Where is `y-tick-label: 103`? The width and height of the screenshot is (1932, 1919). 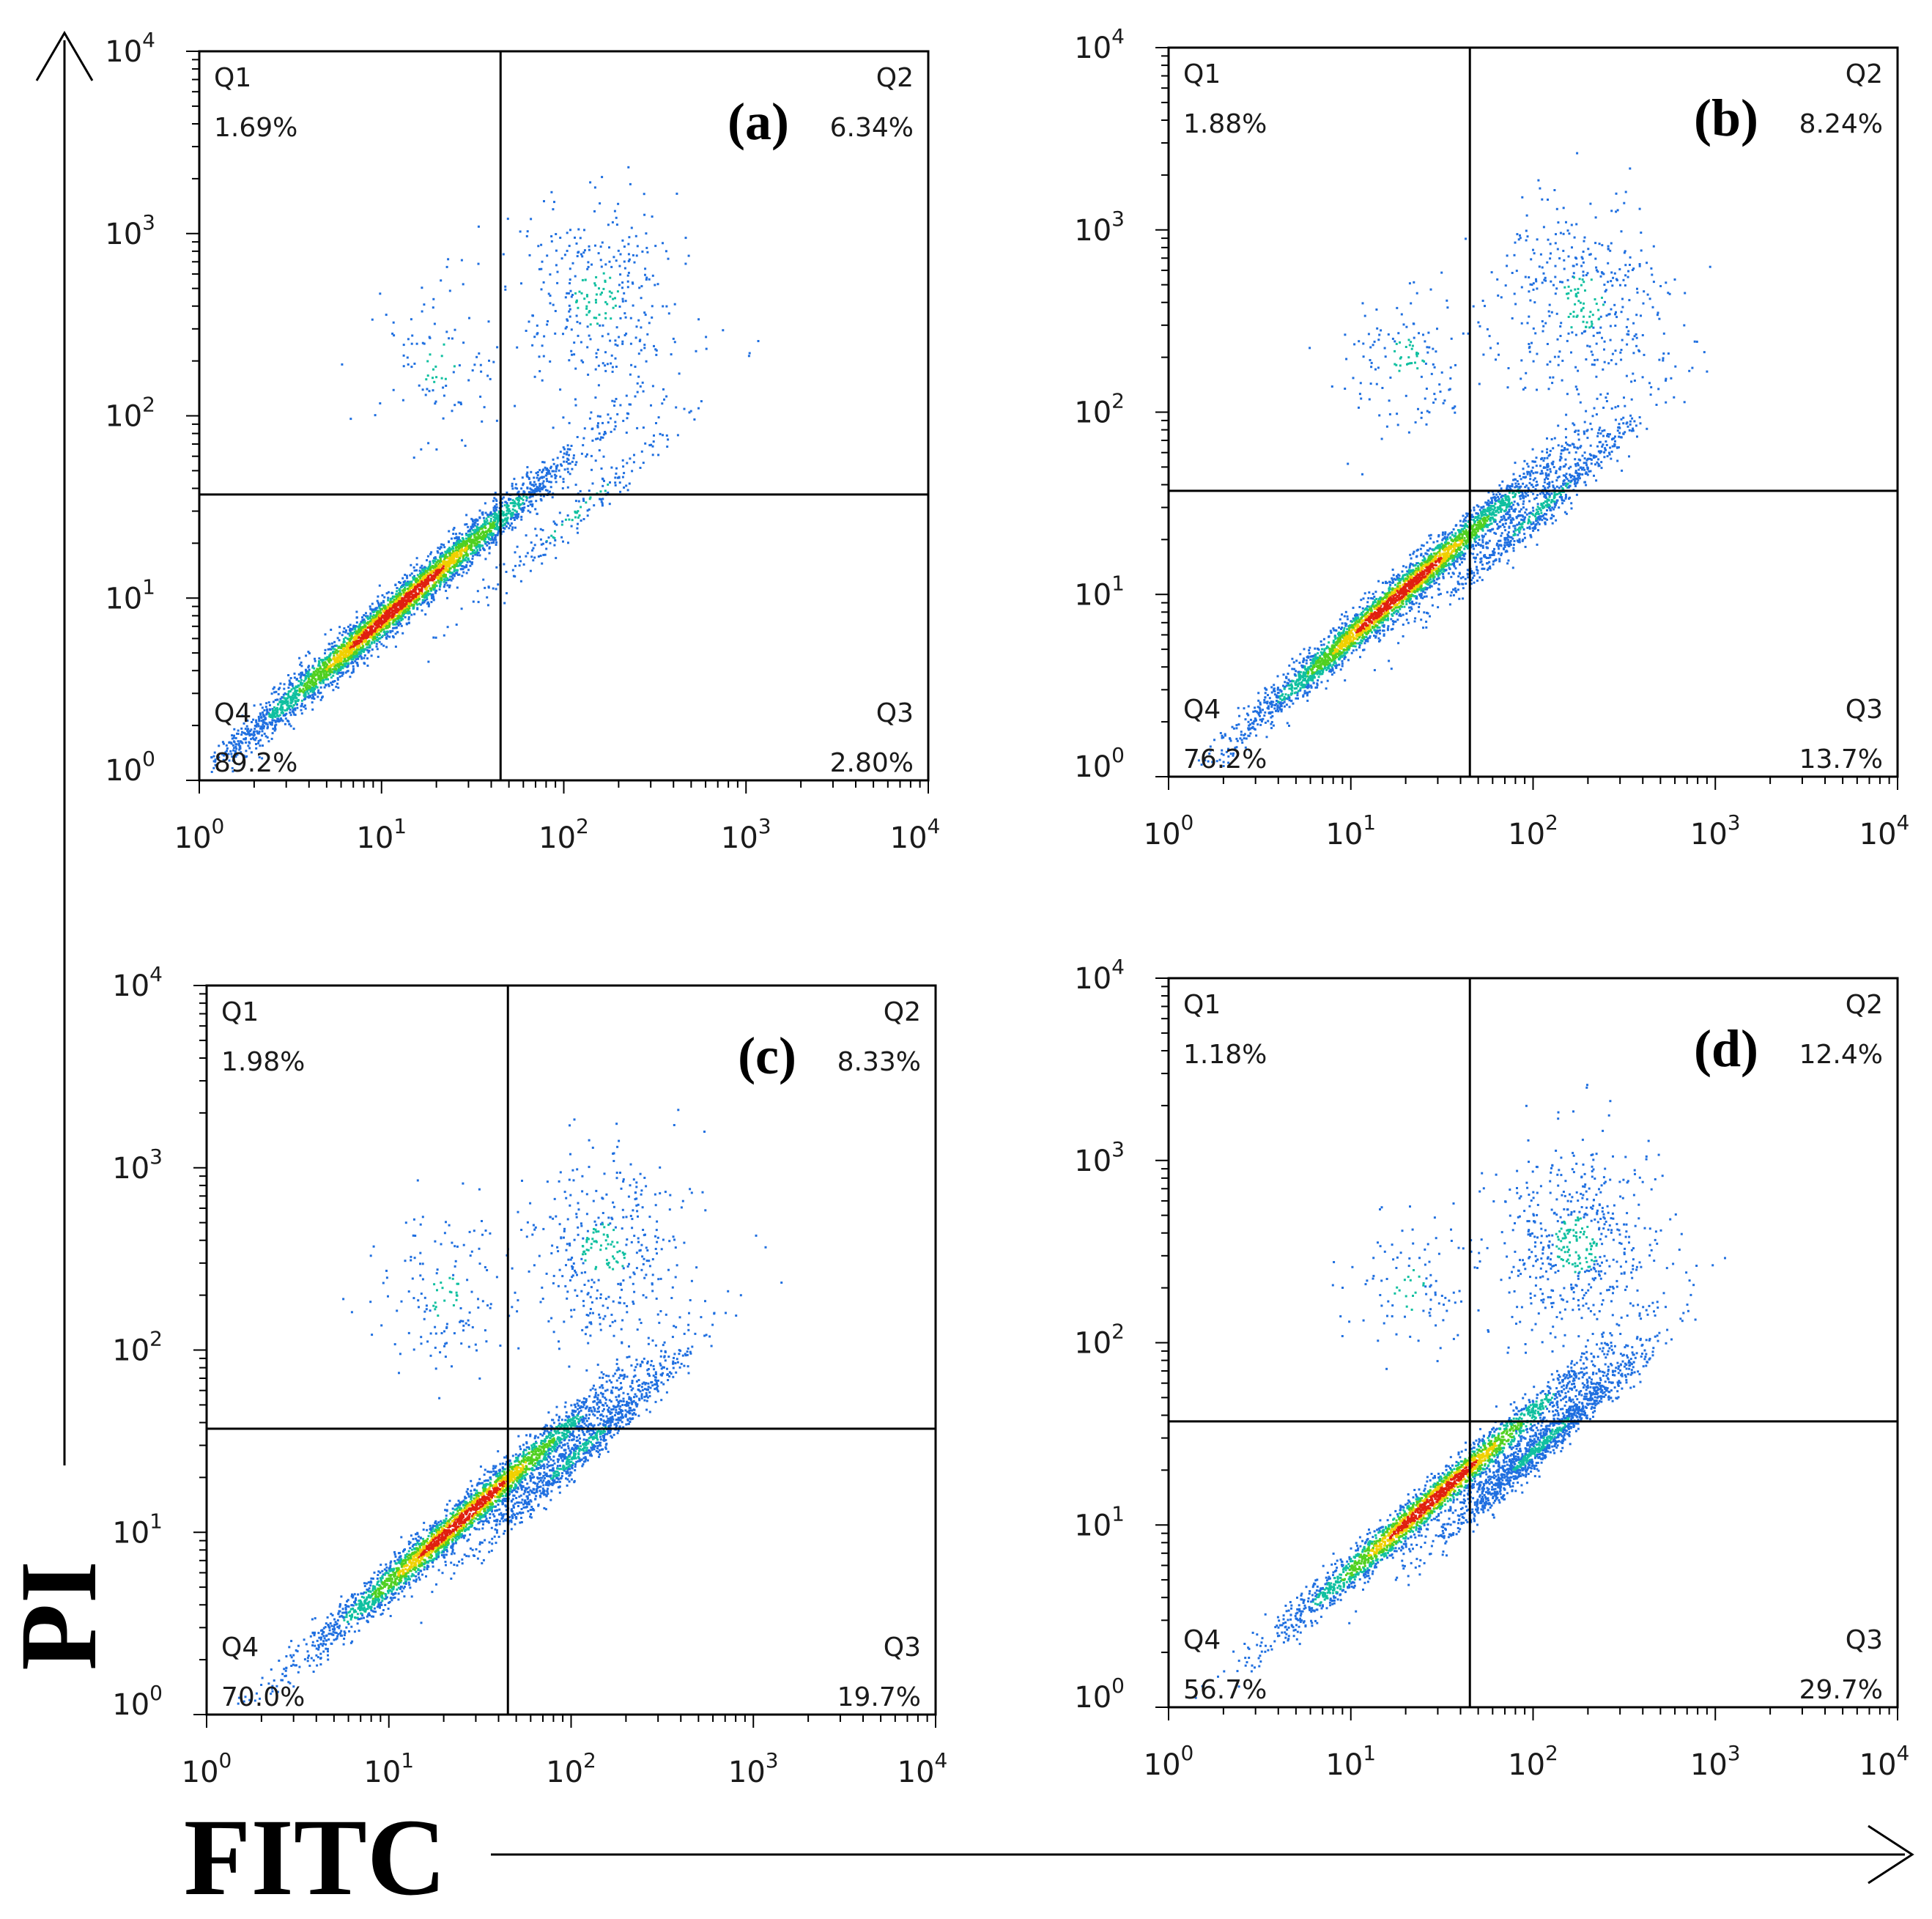 y-tick-label: 103 is located at coordinates (130, 230).